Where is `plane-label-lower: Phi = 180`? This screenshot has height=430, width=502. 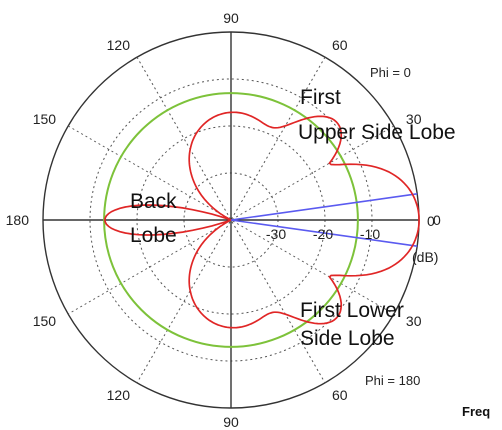 plane-label-lower: Phi = 180 is located at coordinates (392, 380).